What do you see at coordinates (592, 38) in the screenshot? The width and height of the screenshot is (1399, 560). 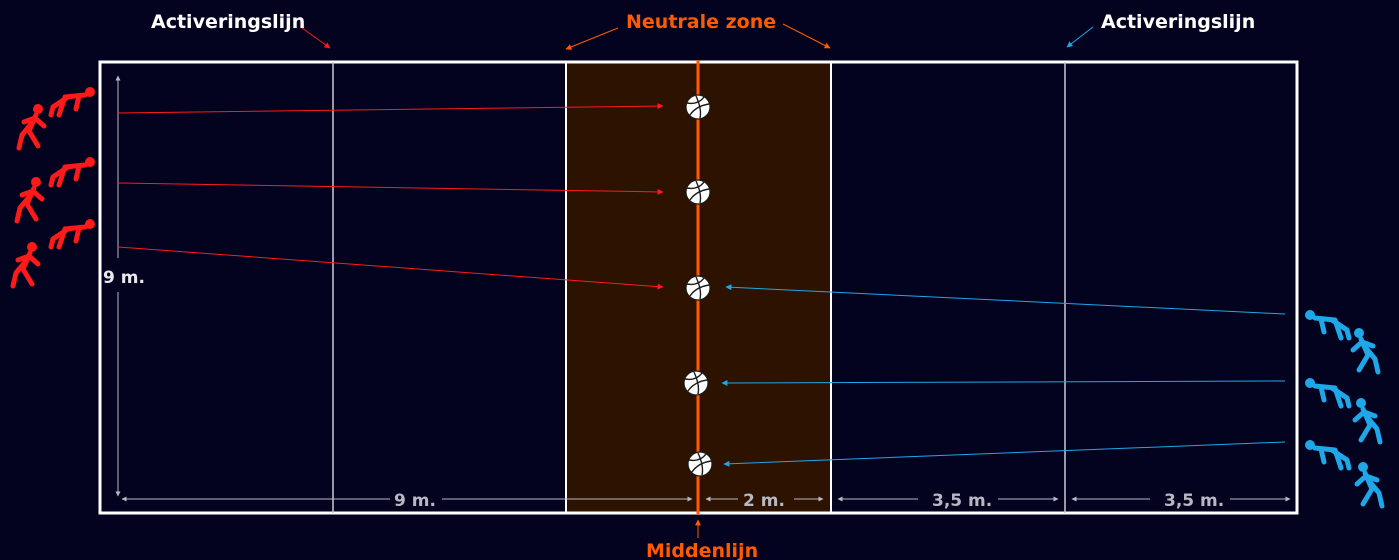 I see `neutral-zone-pointer-left` at bounding box center [592, 38].